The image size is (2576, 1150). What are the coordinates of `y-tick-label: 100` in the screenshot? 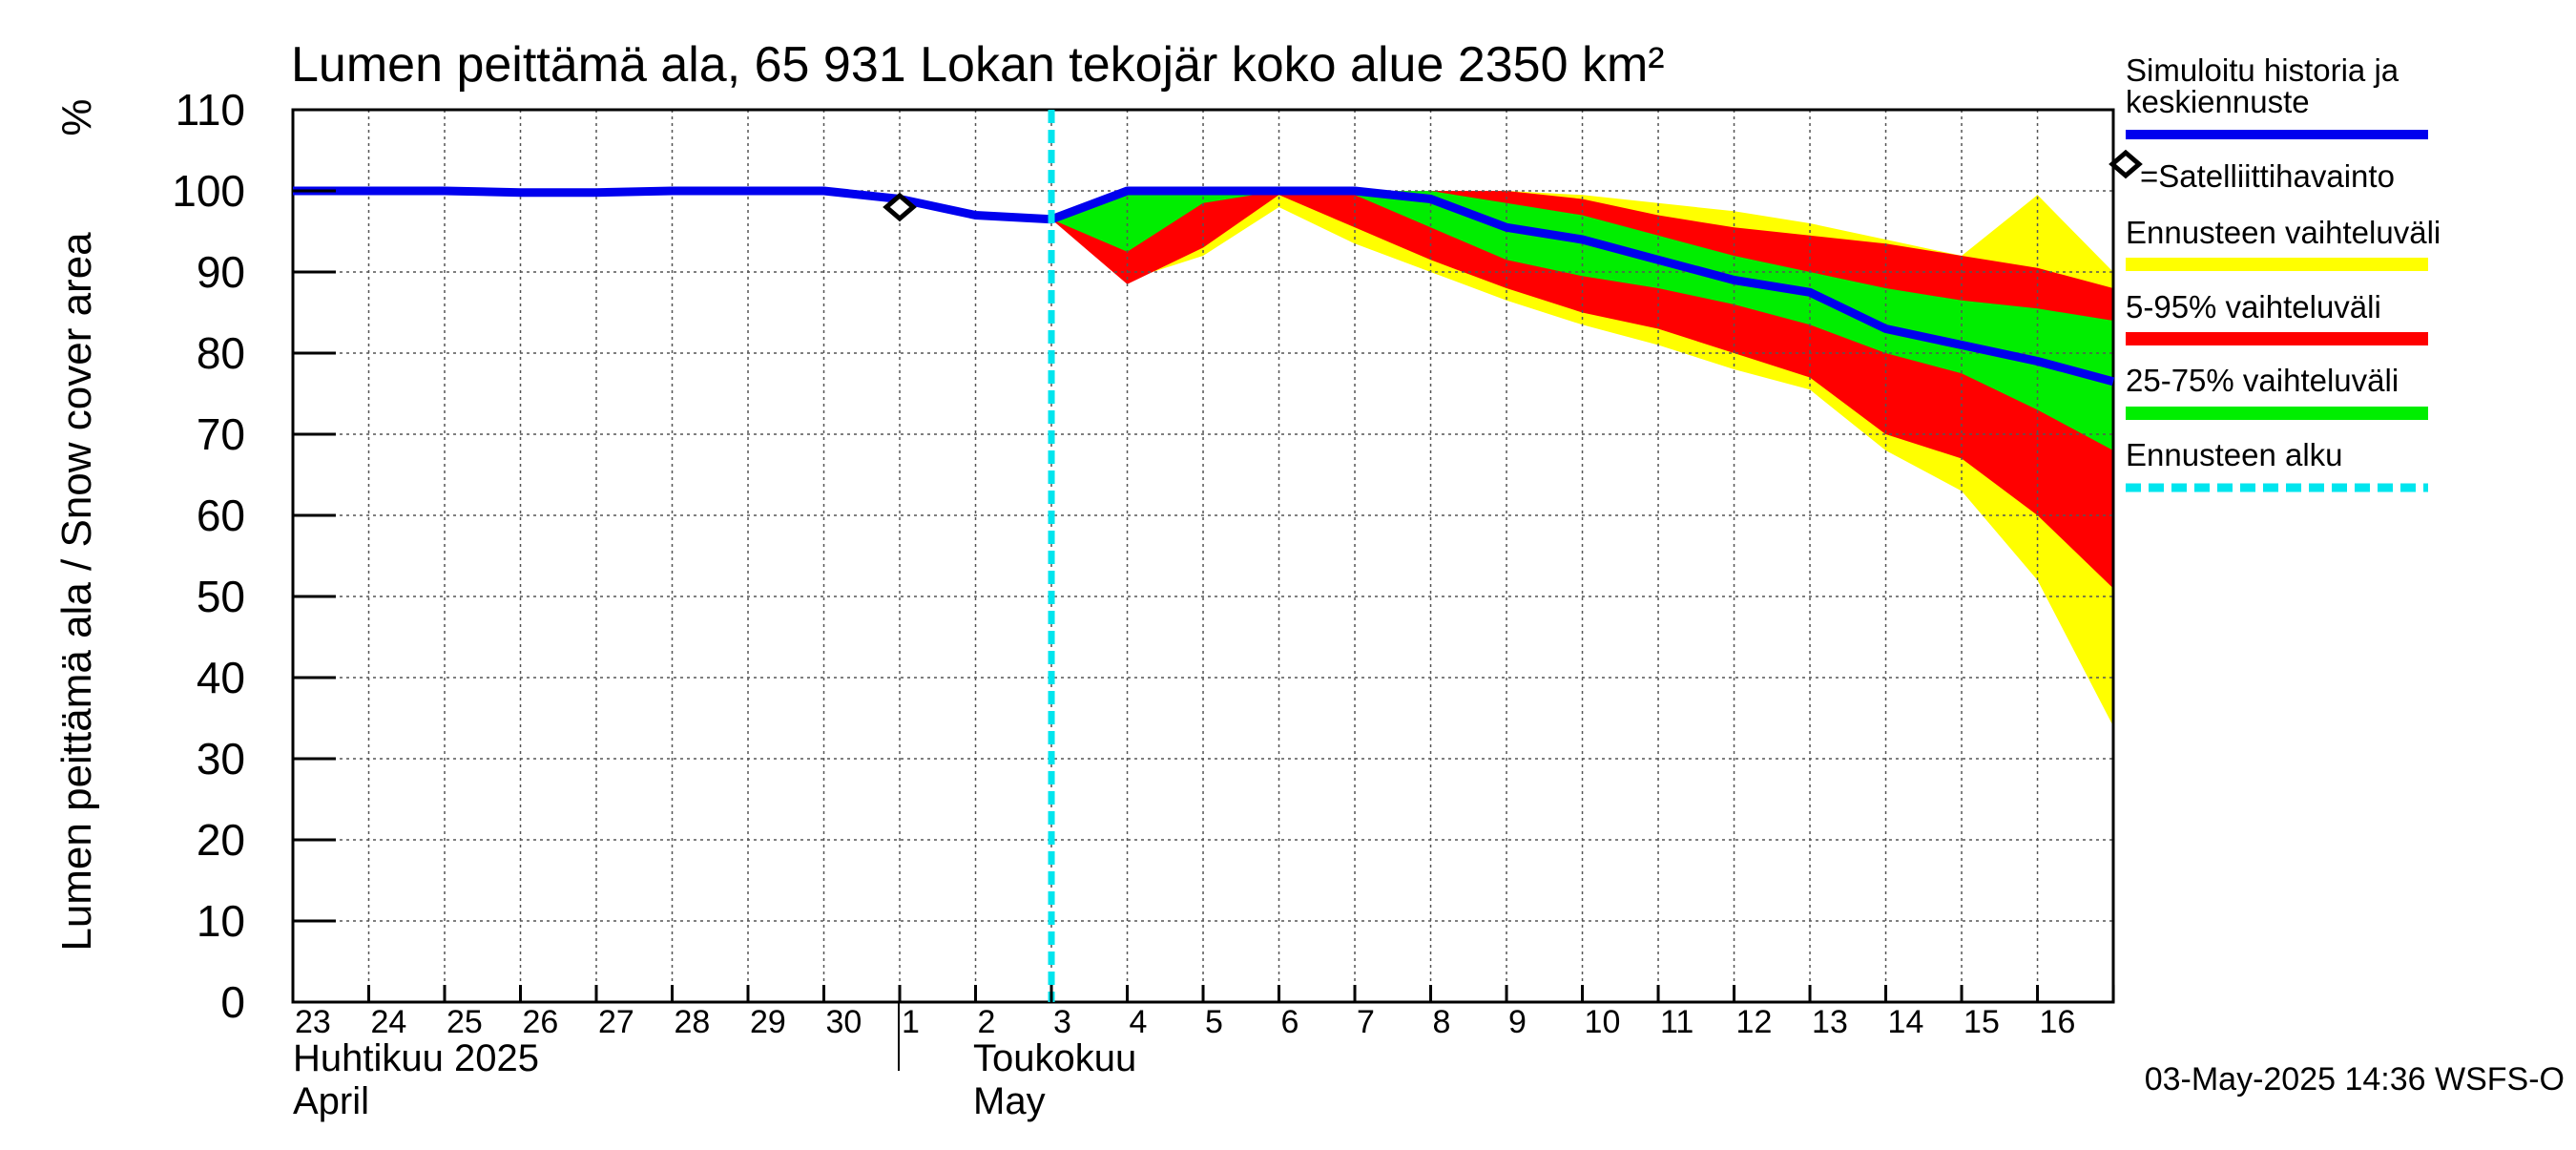 It's located at (208, 191).